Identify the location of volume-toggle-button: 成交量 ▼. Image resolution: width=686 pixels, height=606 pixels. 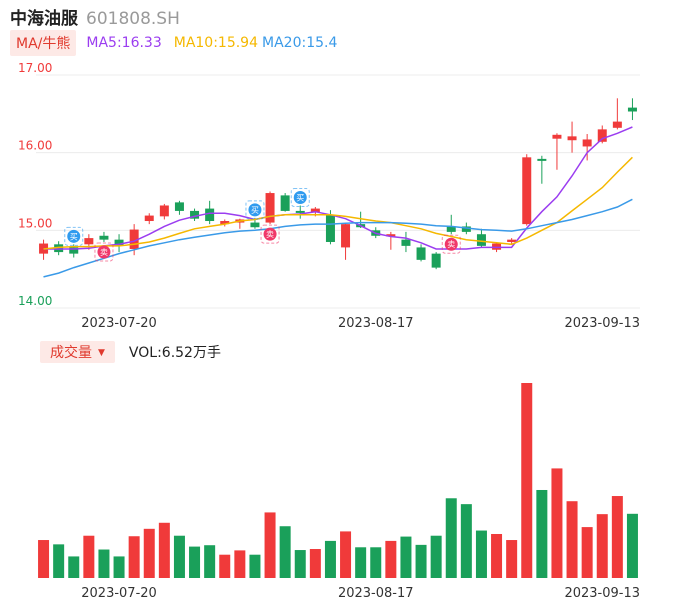
(77, 352).